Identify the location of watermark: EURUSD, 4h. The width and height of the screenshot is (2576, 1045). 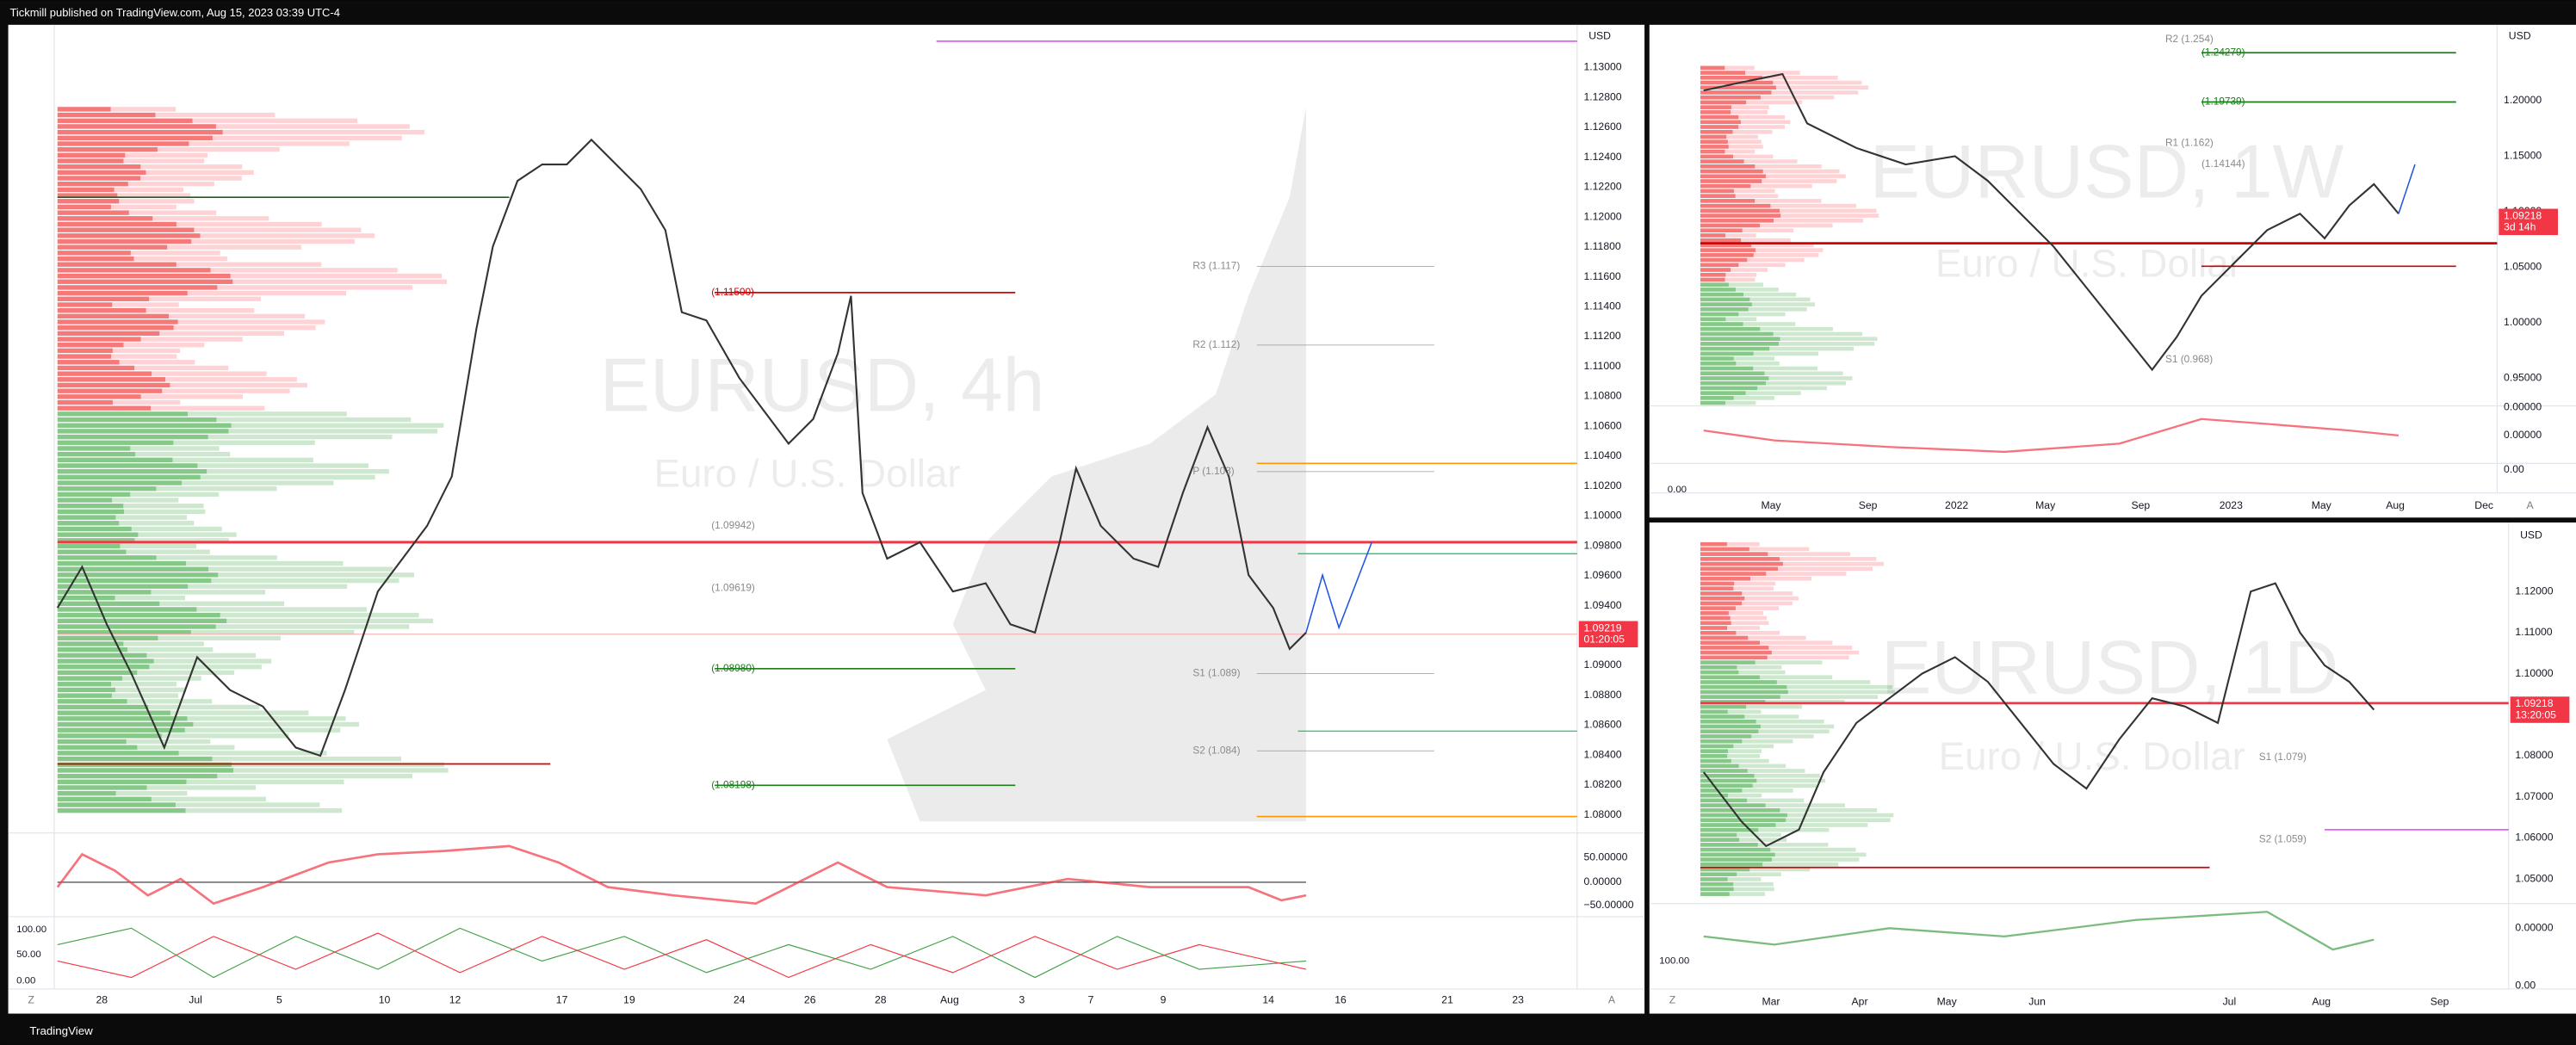
(821, 385).